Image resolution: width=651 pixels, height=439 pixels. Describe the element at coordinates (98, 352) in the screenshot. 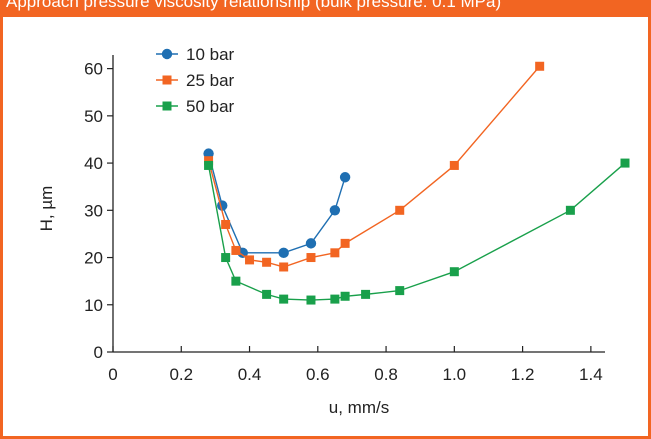

I see `y-tick-label: 0` at that location.